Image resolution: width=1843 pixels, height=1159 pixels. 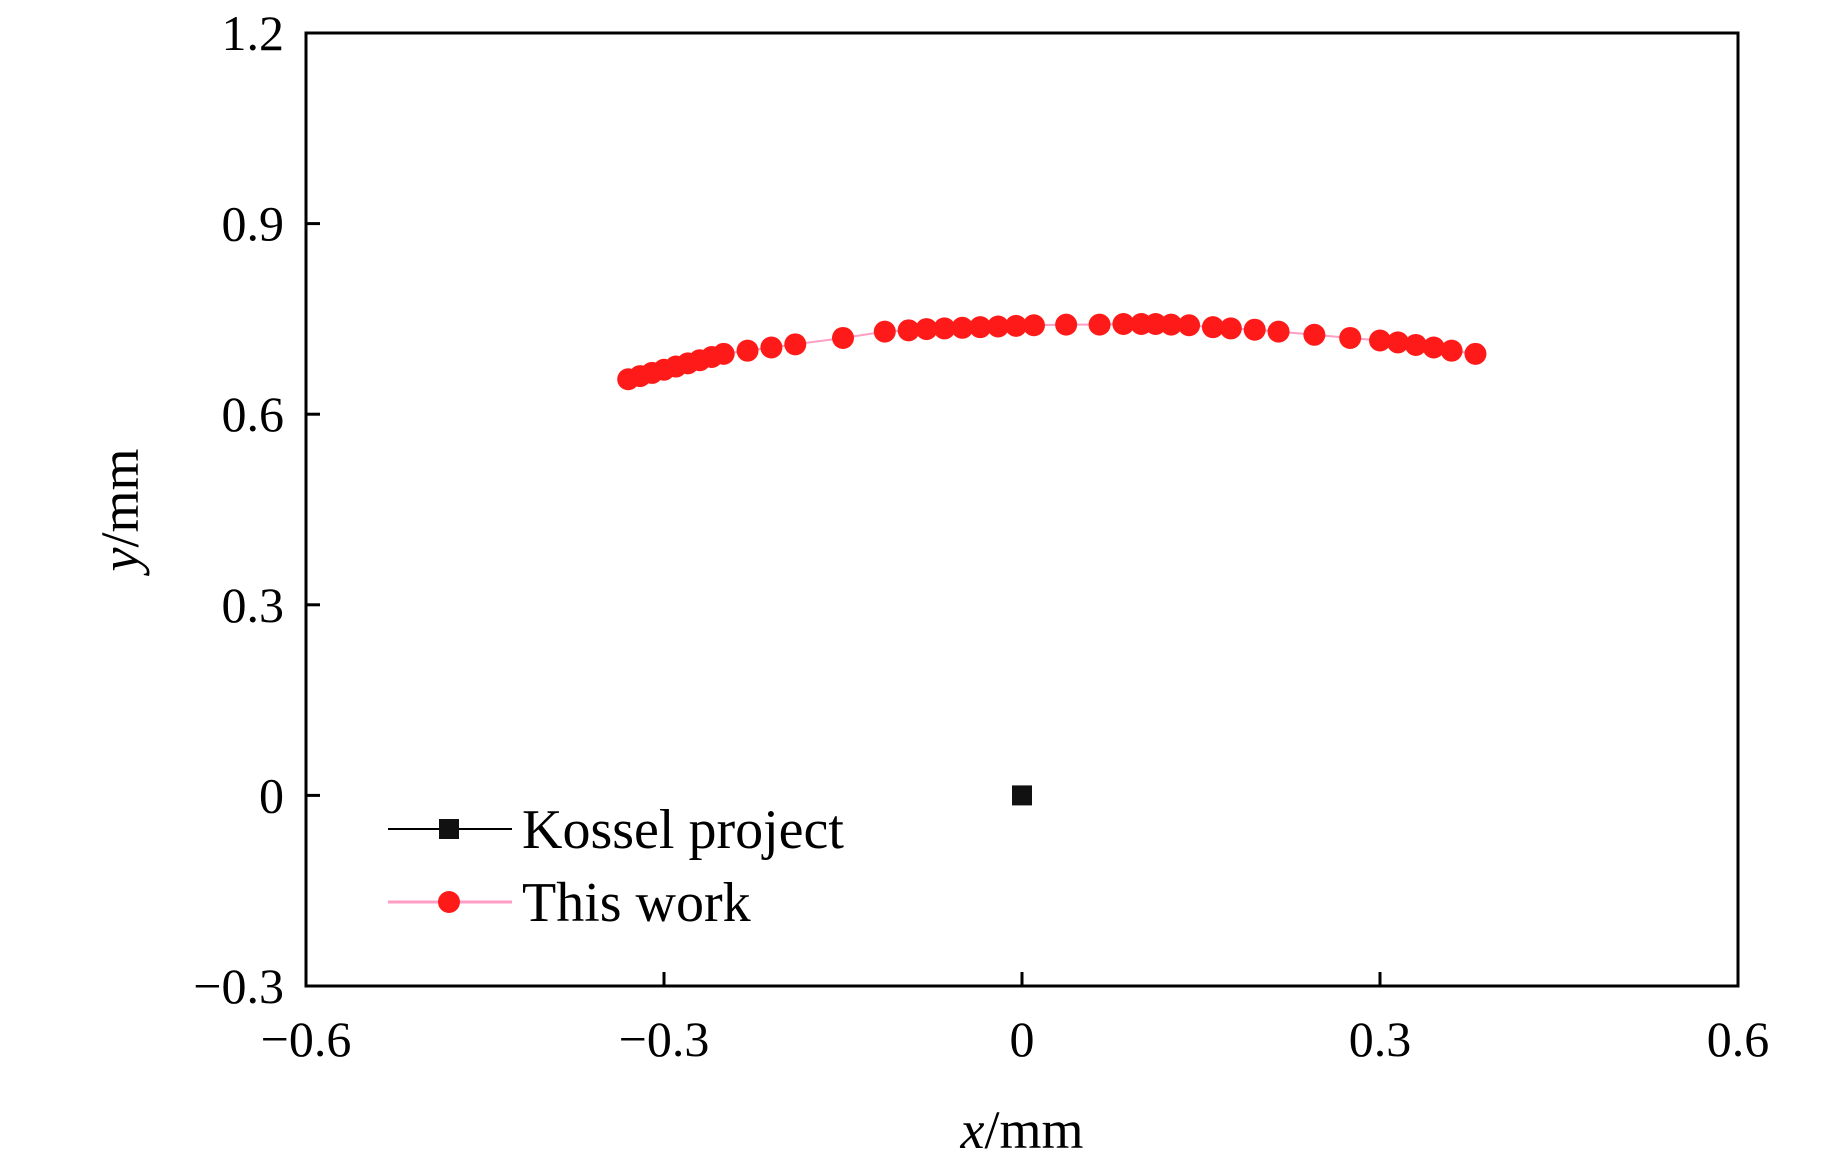 I want to click on y-axis-title: y/mm, so click(x=120, y=513).